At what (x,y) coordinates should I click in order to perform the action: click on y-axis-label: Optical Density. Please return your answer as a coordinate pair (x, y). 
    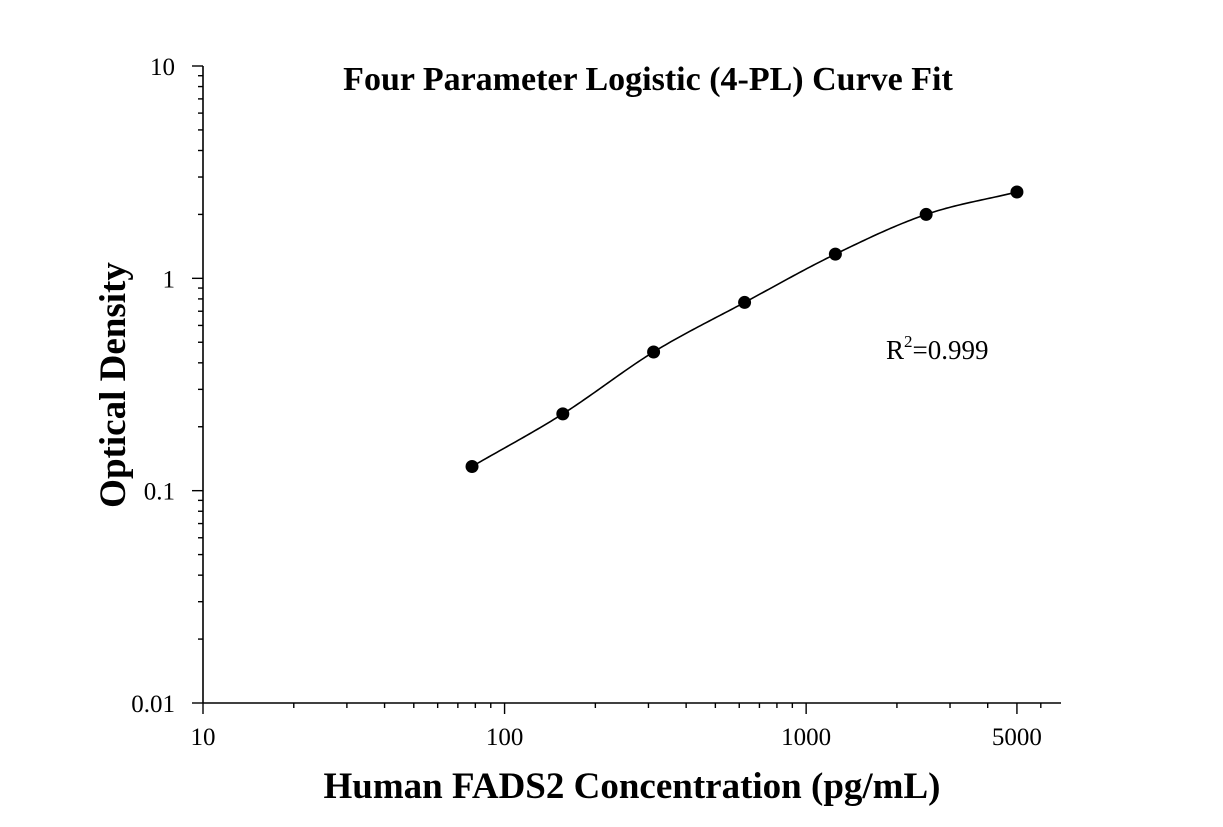
    Looking at the image, I should click on (113, 385).